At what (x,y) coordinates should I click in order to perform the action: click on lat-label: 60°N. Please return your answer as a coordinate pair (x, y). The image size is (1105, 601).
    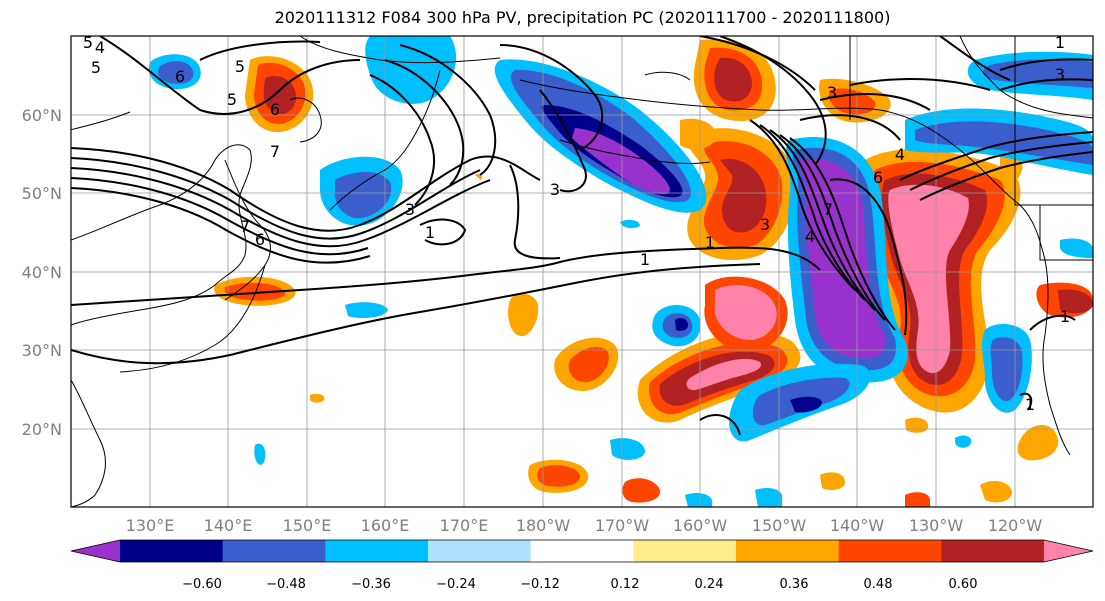
    Looking at the image, I should click on (42, 115).